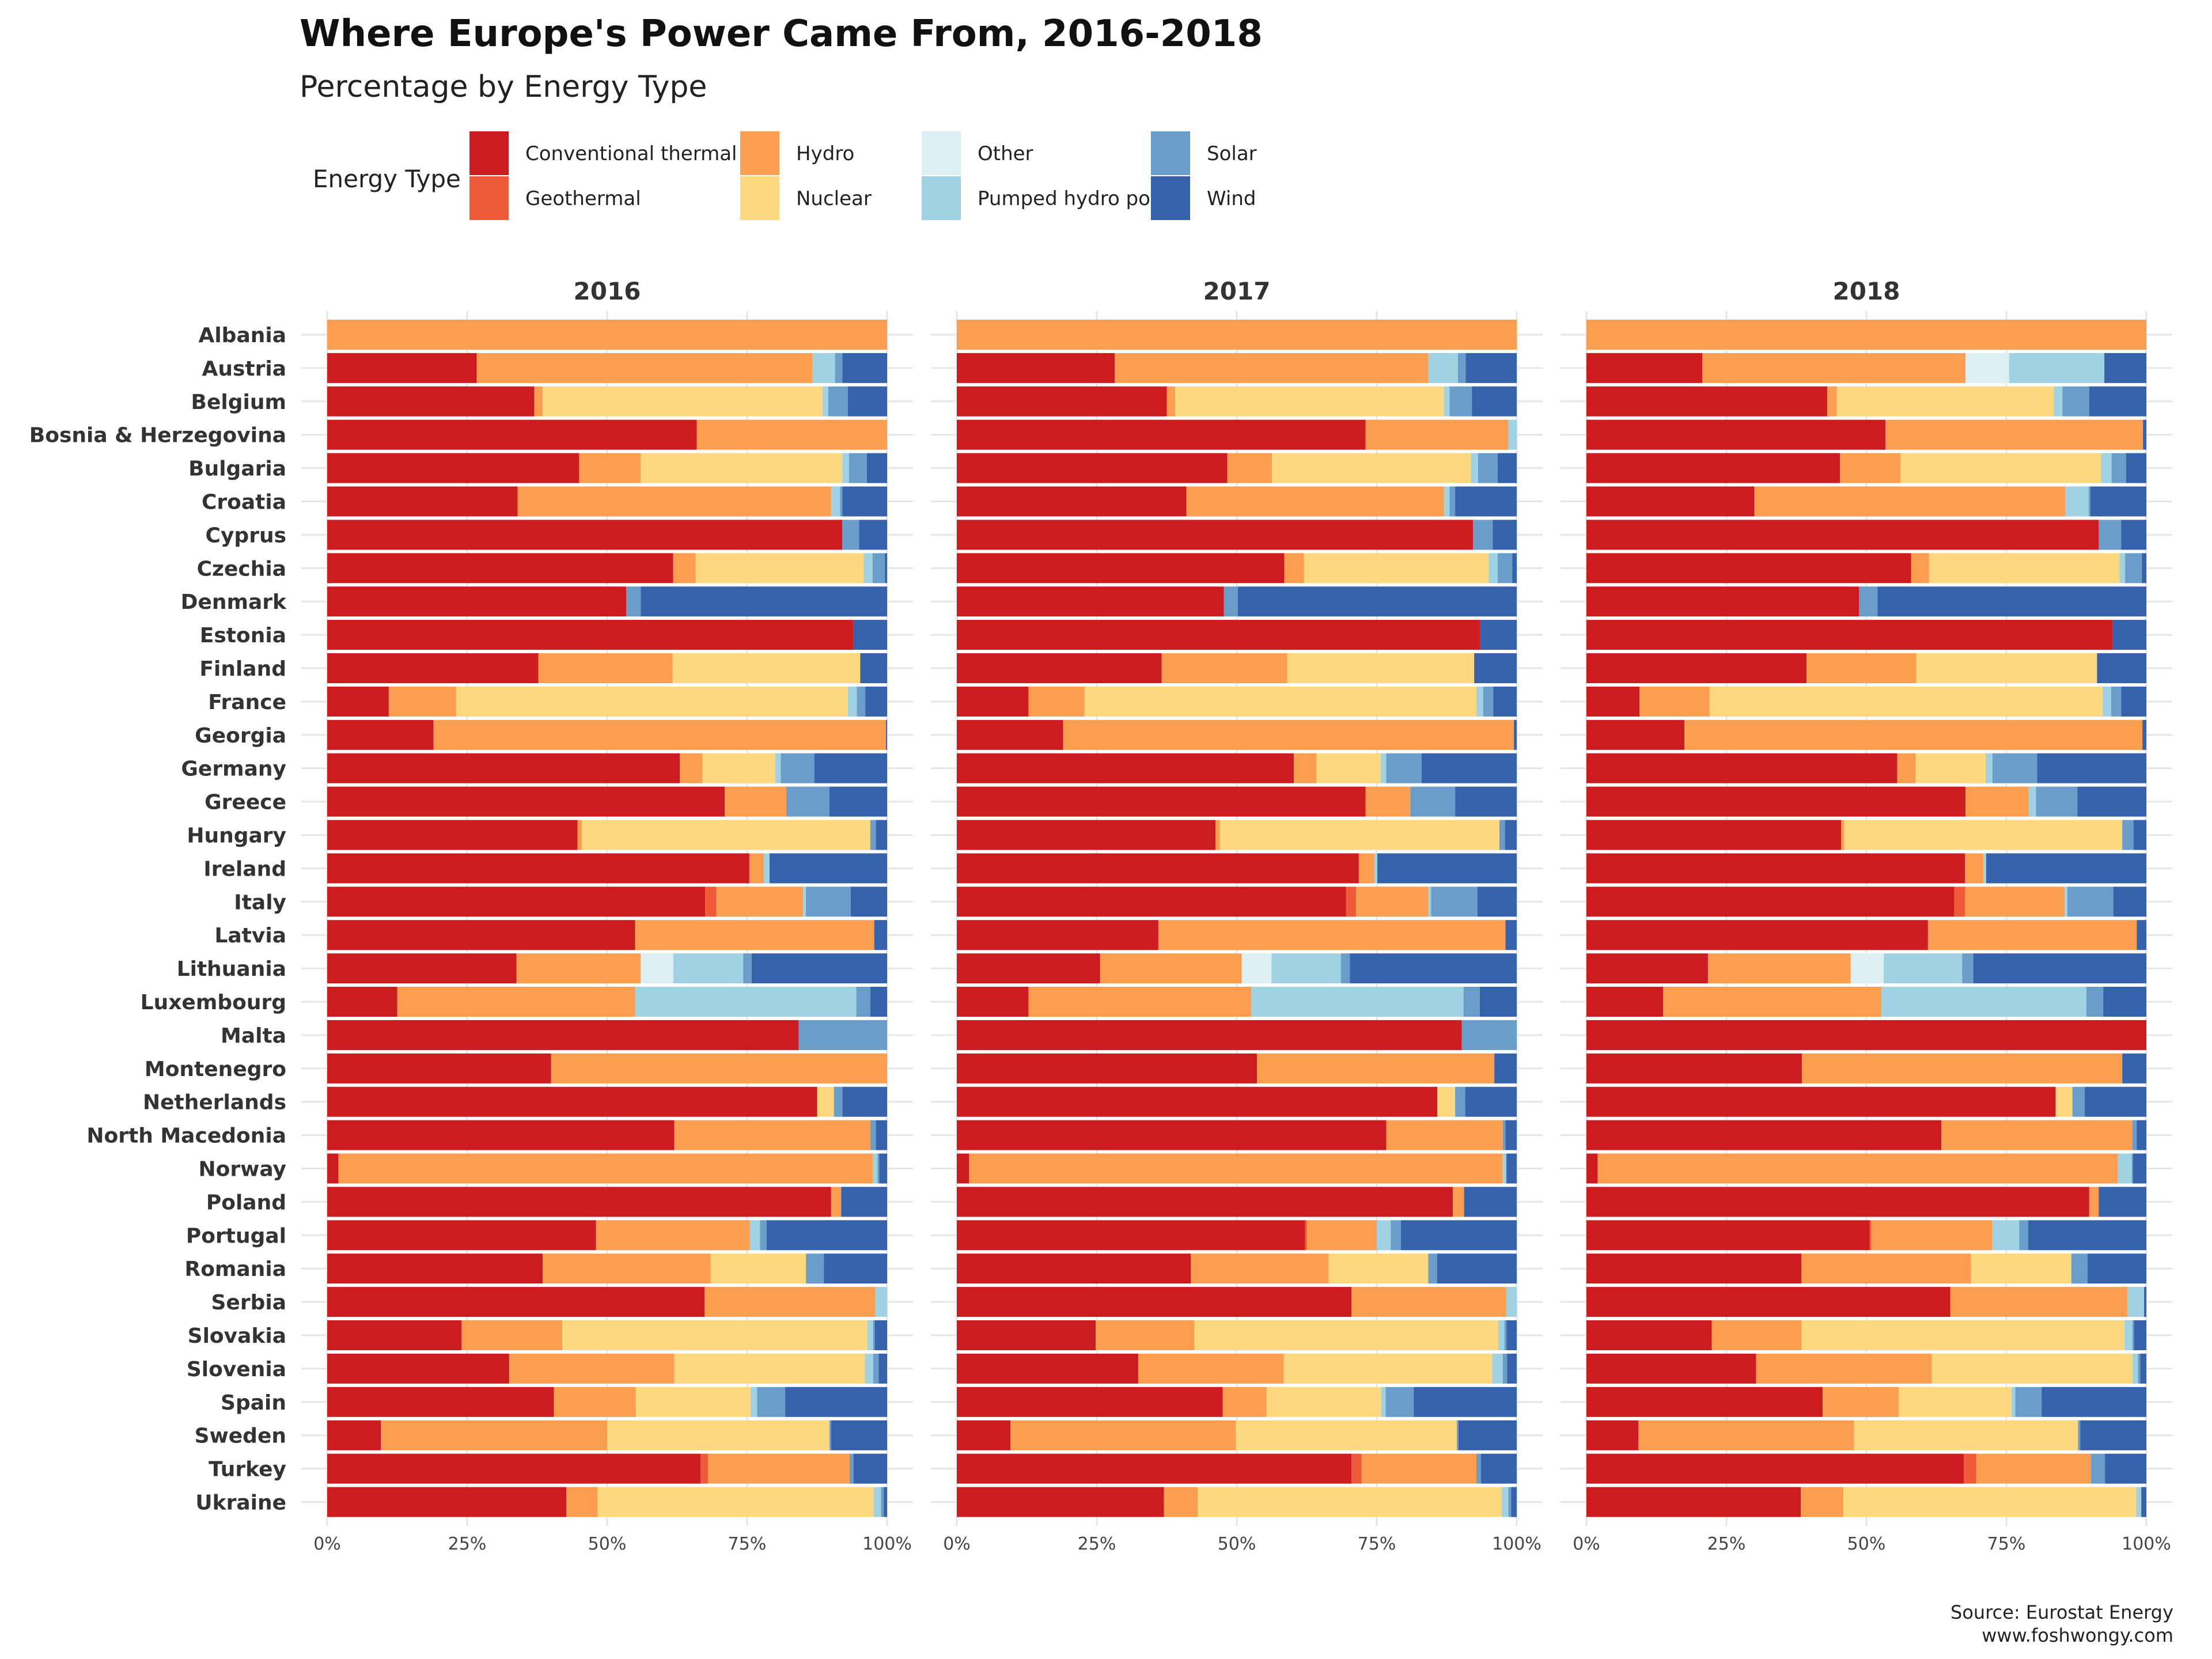 This screenshot has height=1659, width=2212. What do you see at coordinates (157, 436) in the screenshot?
I see `country-label-bosnia-and-herzegovina: Bosnia & Herzegovina` at bounding box center [157, 436].